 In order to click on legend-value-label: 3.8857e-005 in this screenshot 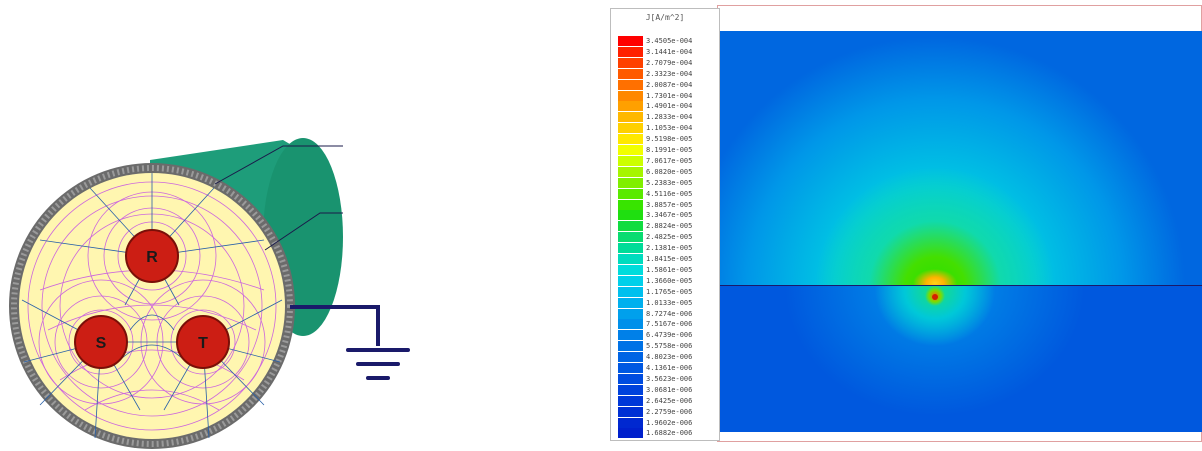, I will do `click(669, 204)`.